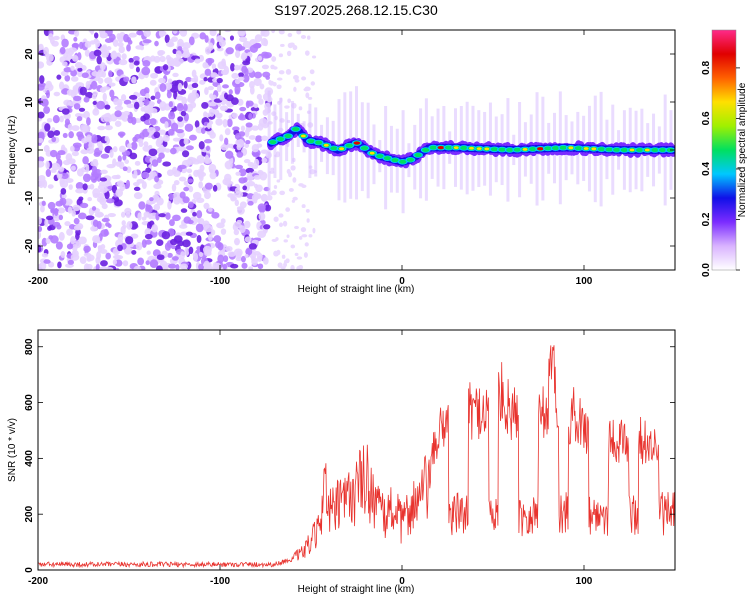  What do you see at coordinates (724, 150) in the screenshot?
I see `colorbar-frame` at bounding box center [724, 150].